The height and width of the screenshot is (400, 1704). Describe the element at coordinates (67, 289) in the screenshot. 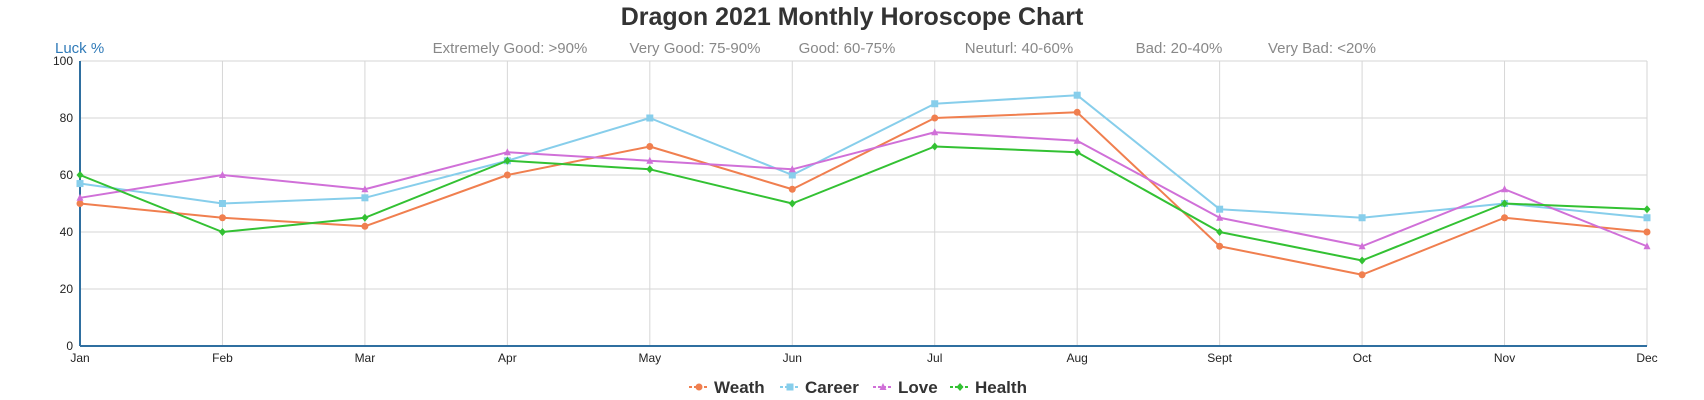

I see `y-tick-label: 20` at that location.